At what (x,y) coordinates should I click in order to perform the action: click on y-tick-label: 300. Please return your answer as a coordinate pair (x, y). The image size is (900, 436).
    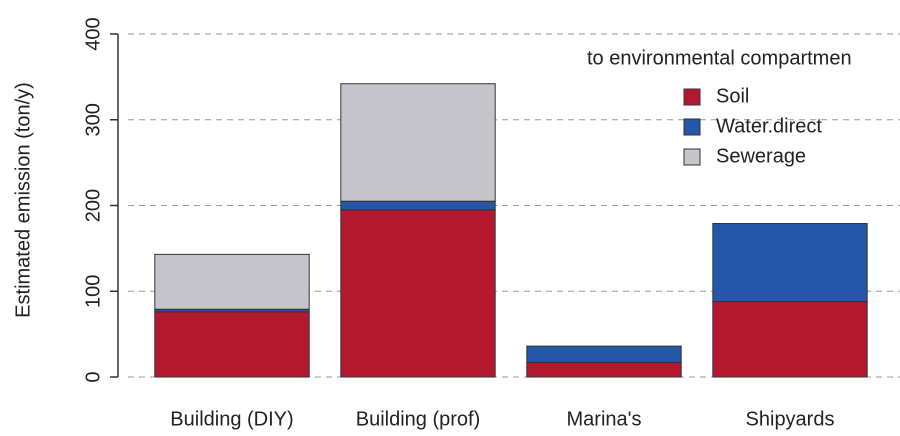
    Looking at the image, I should click on (93, 119).